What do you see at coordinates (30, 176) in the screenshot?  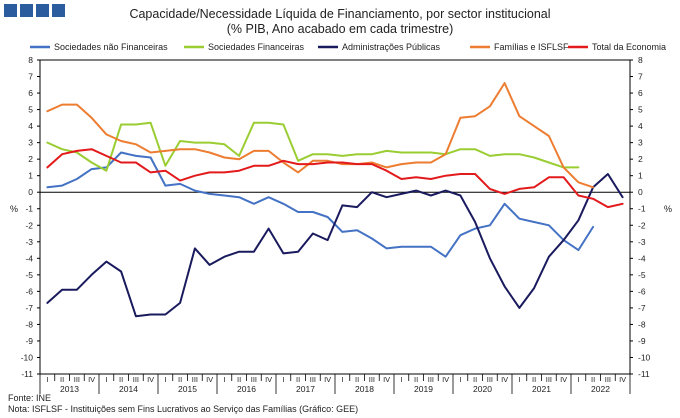 I see `y-tick-label-left: 1` at bounding box center [30, 176].